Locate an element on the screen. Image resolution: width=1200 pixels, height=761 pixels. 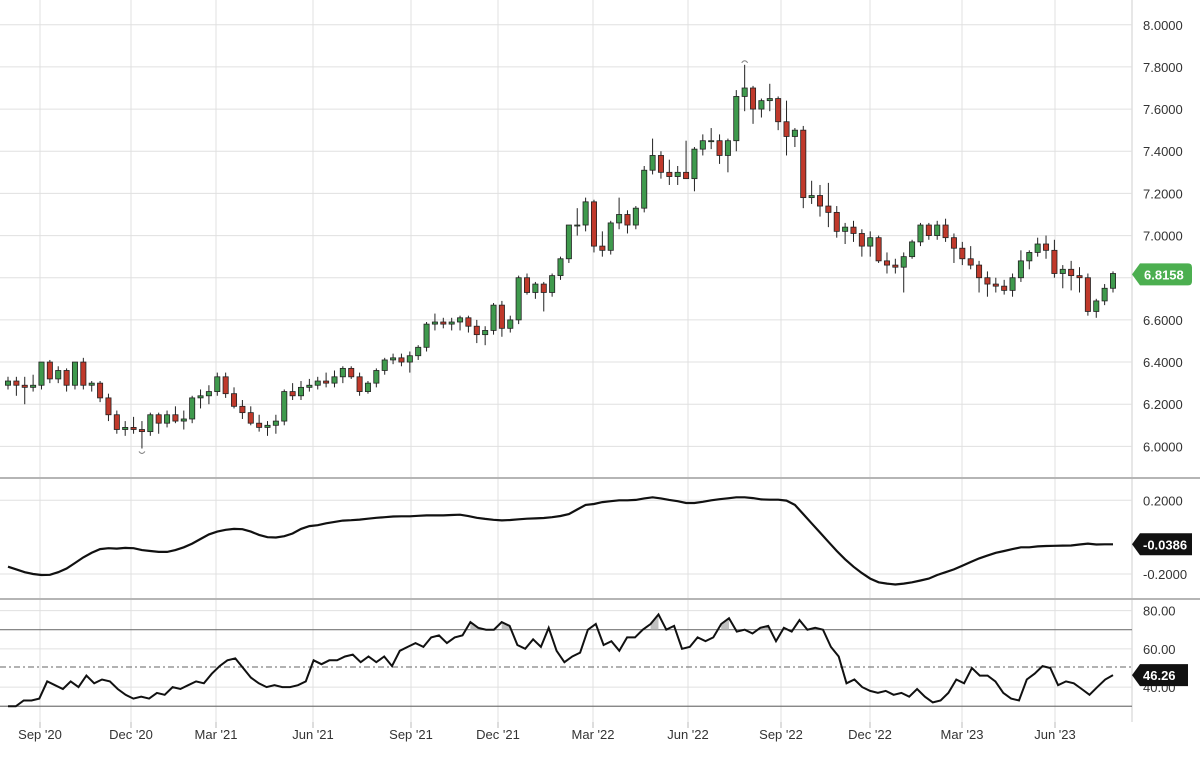
y-tick-label: -0.2000 is located at coordinates (1165, 574).